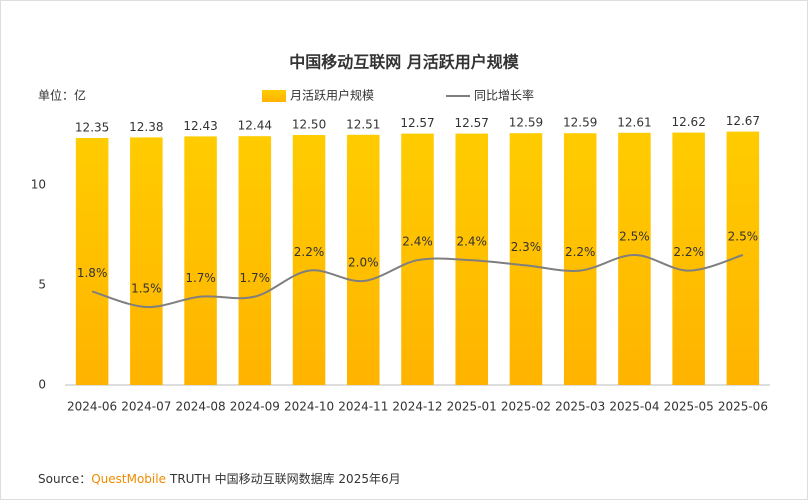  I want to click on y-tick-label: 10, so click(38, 185).